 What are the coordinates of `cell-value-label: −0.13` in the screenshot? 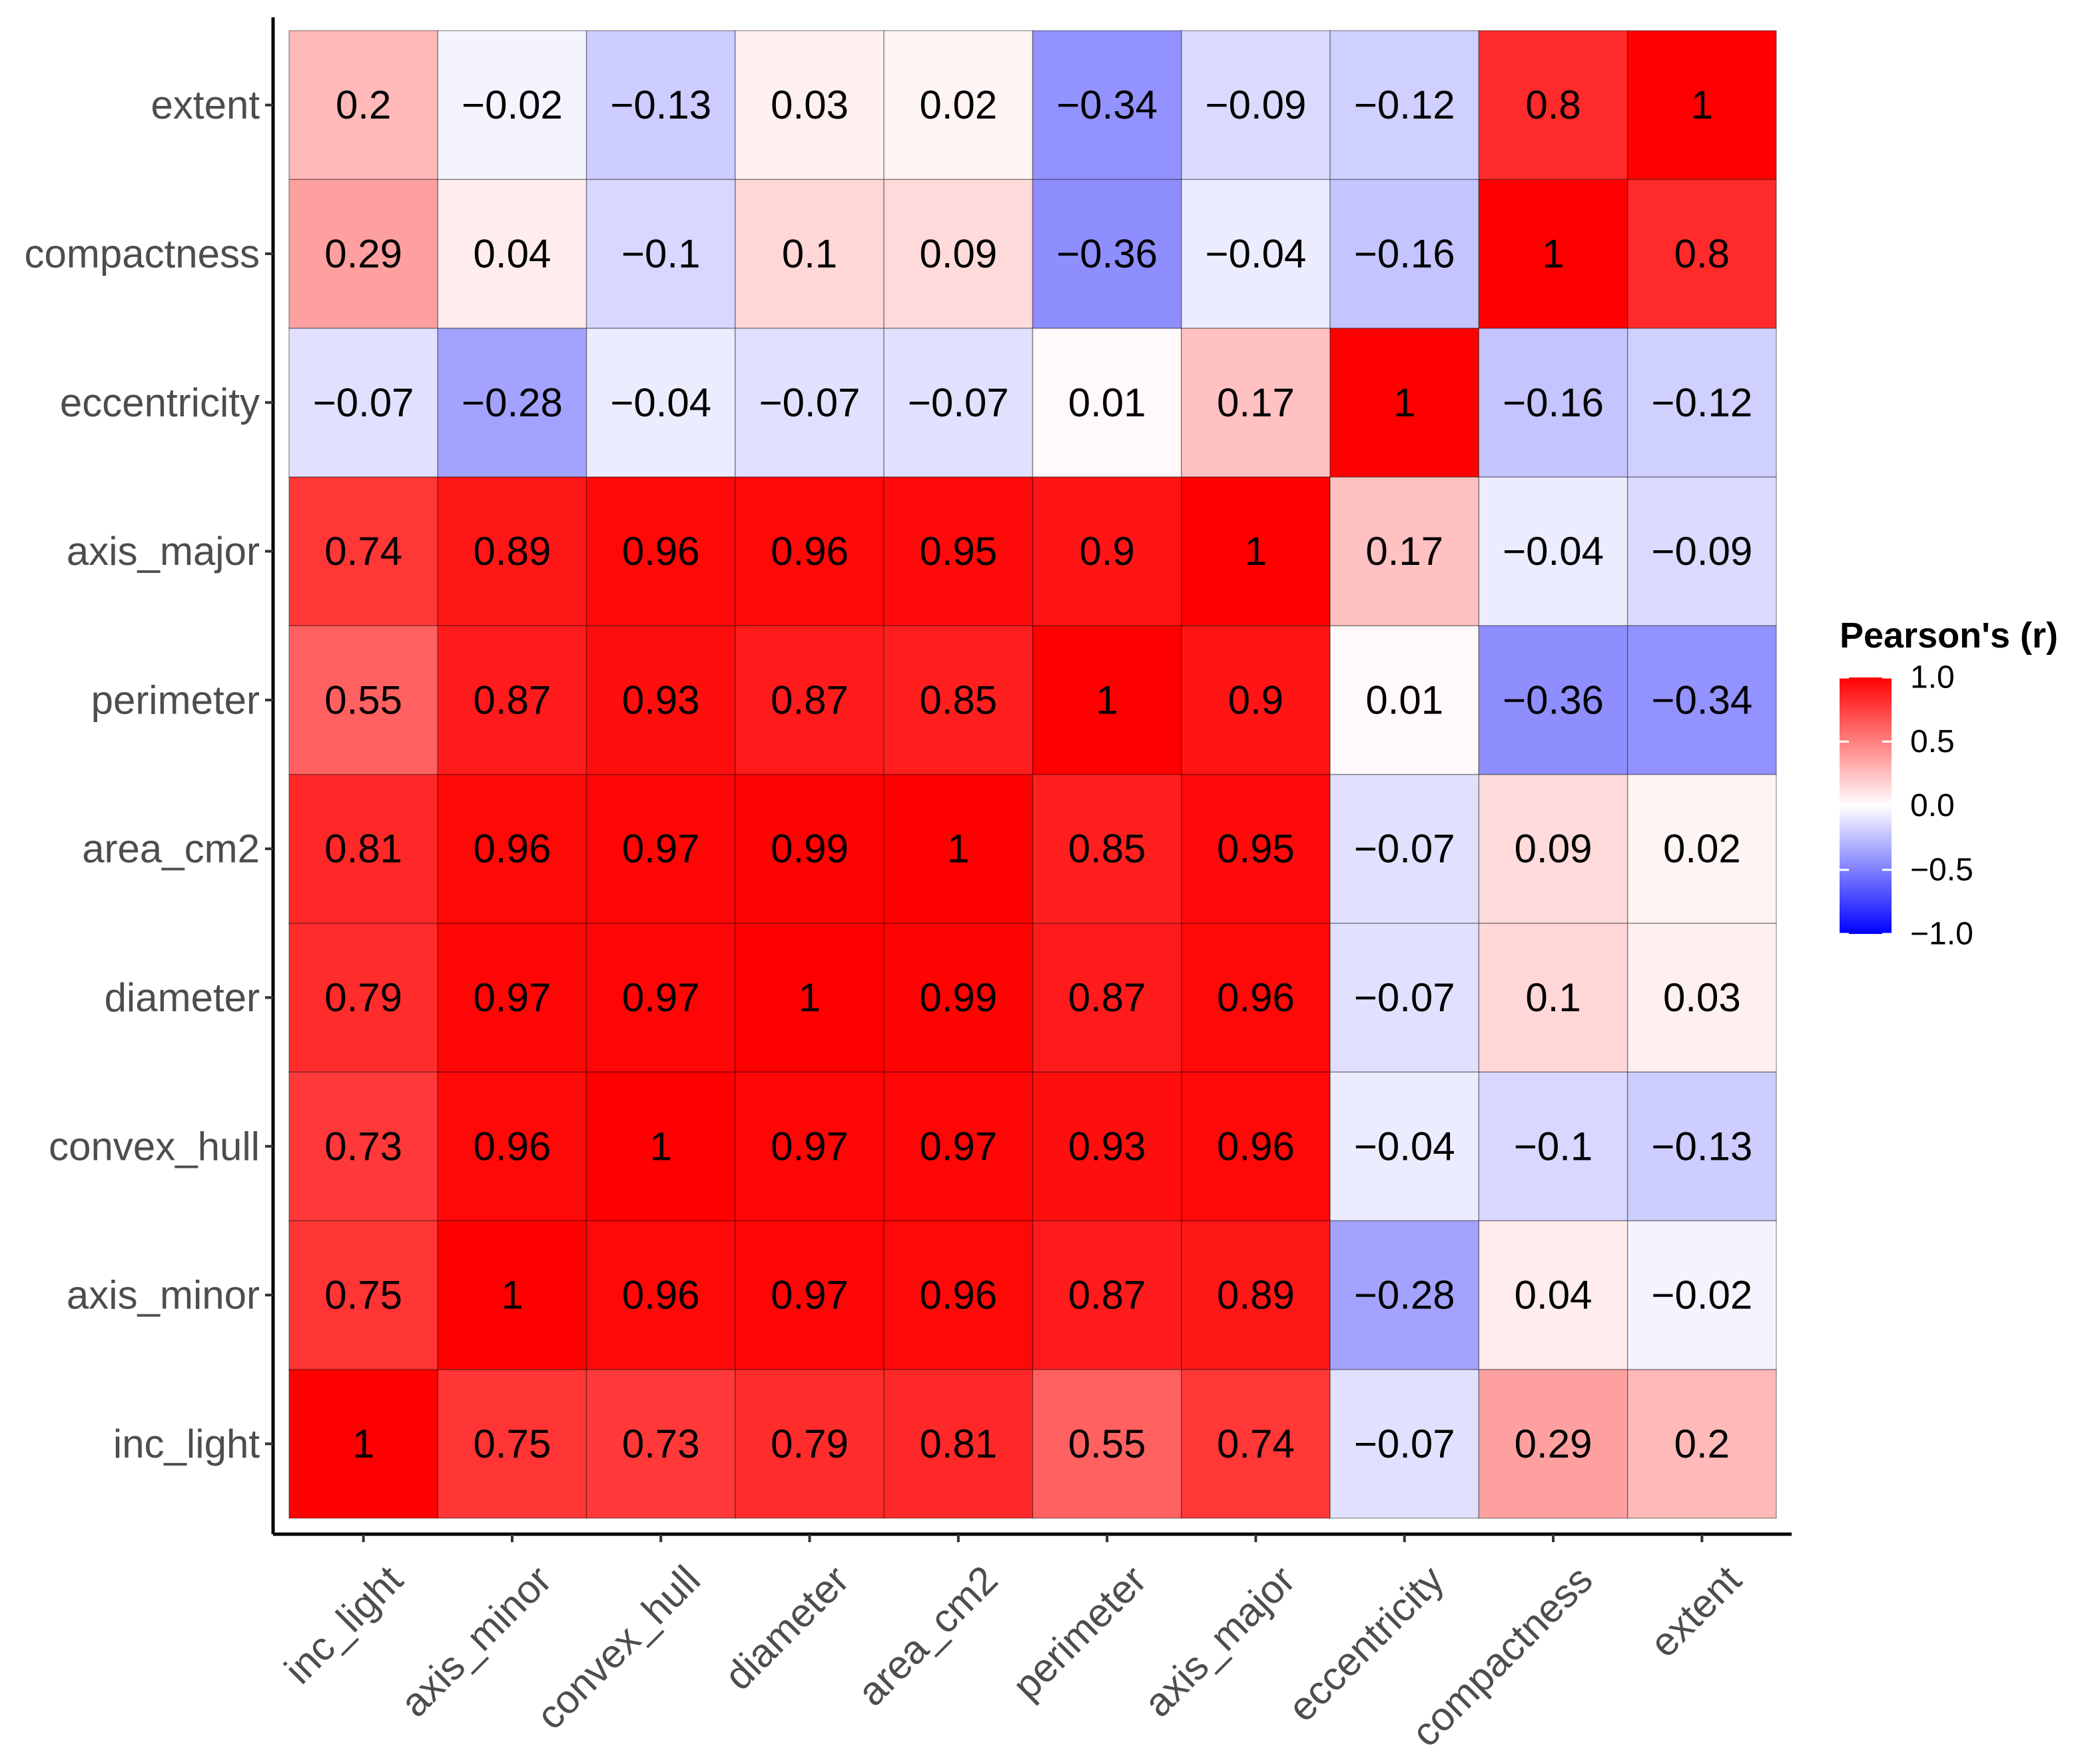 It's located at (1701, 1146).